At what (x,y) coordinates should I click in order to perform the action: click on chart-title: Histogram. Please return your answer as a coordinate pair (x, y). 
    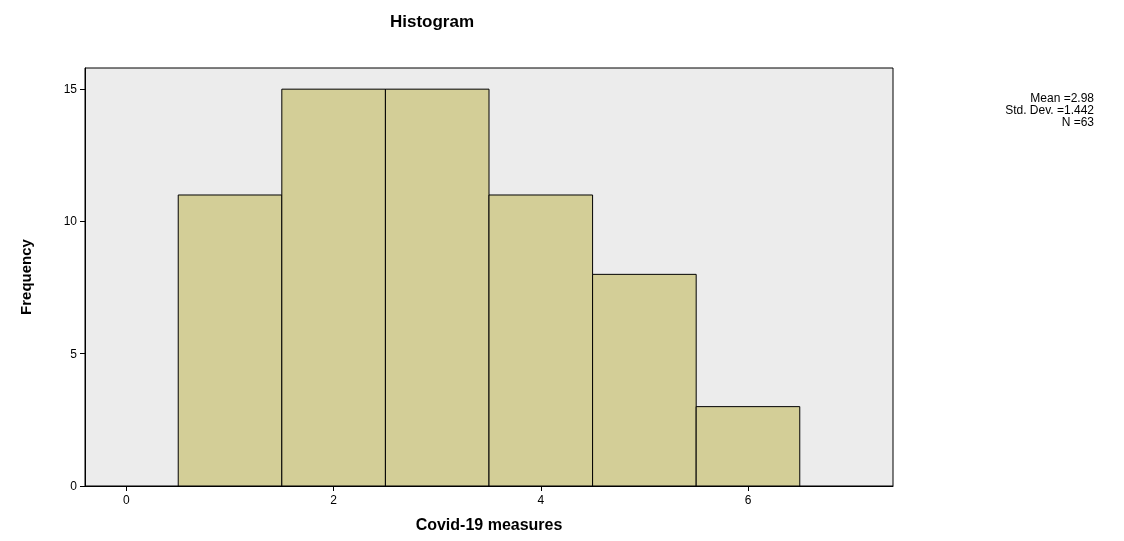
    Looking at the image, I should click on (432, 21).